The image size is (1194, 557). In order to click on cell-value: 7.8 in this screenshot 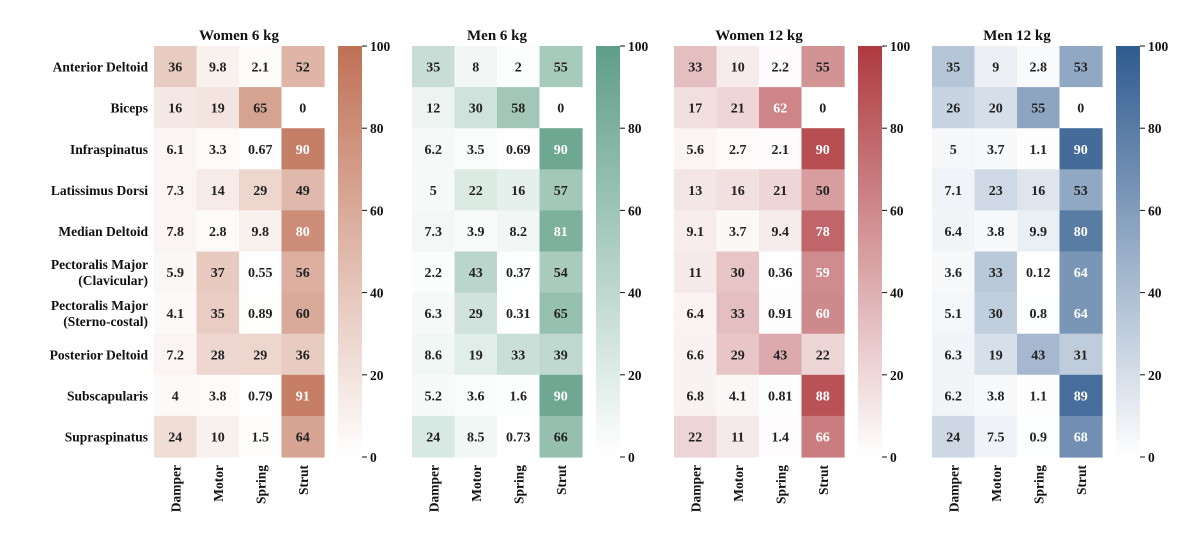, I will do `click(176, 232)`.